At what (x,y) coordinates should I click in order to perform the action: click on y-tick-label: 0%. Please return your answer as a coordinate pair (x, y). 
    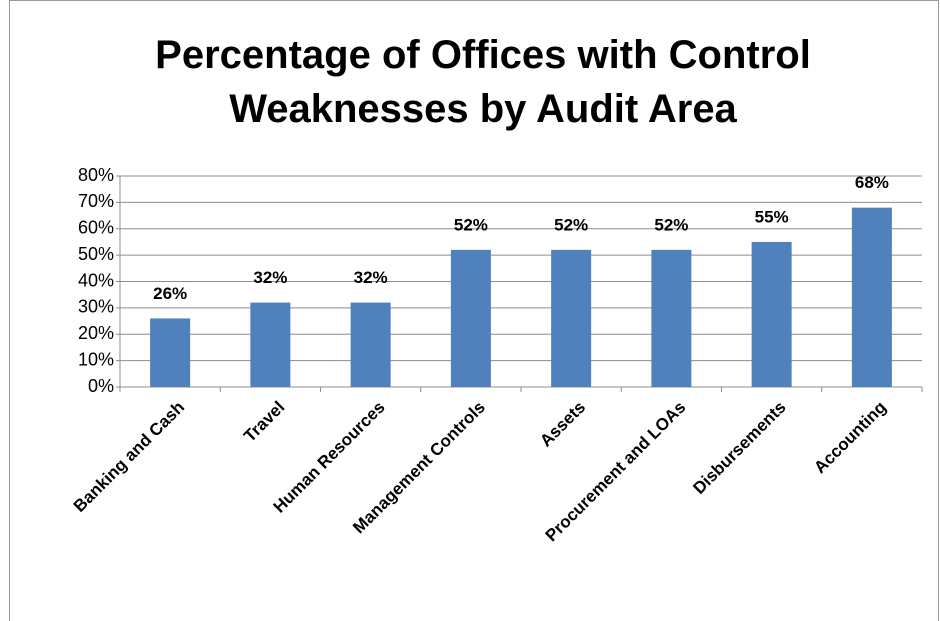
    Looking at the image, I should click on (101, 386).